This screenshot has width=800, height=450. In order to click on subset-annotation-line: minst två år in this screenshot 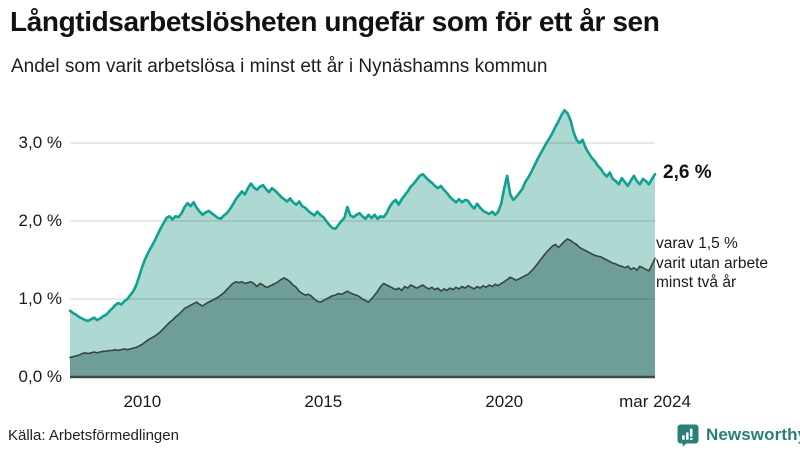, I will do `click(696, 282)`.